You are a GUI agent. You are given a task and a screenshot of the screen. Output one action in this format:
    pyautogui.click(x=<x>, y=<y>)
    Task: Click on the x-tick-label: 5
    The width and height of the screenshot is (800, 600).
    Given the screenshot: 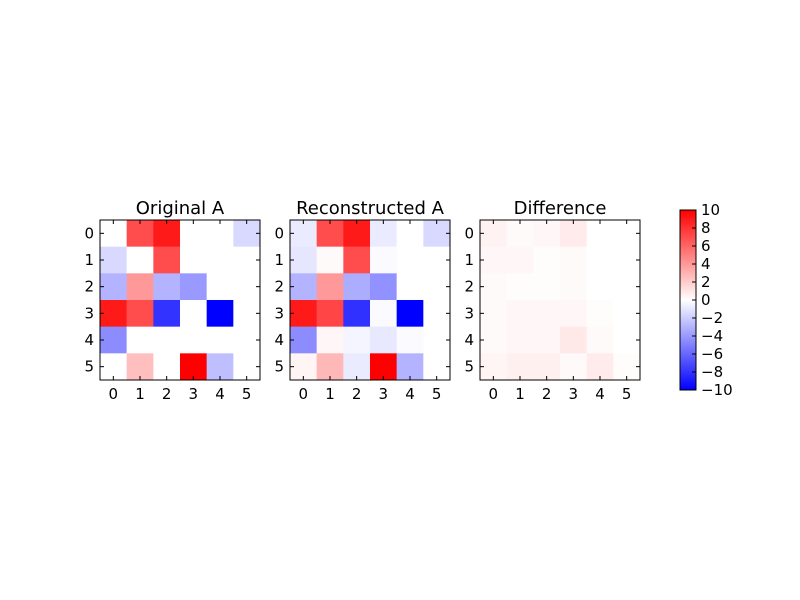 What is the action you would take?
    pyautogui.click(x=247, y=394)
    